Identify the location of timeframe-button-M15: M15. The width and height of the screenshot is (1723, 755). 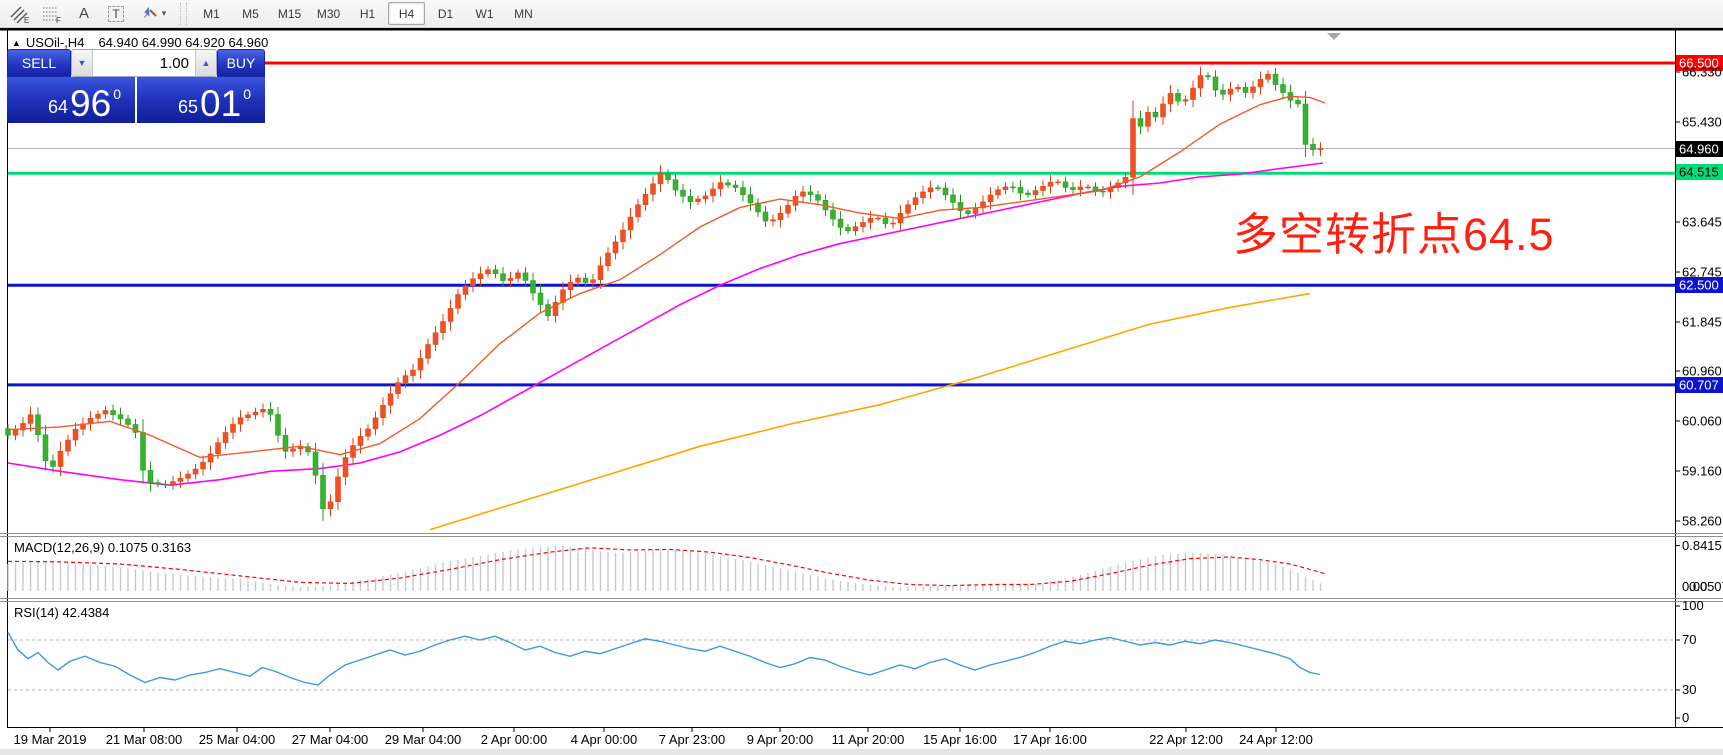
(289, 13).